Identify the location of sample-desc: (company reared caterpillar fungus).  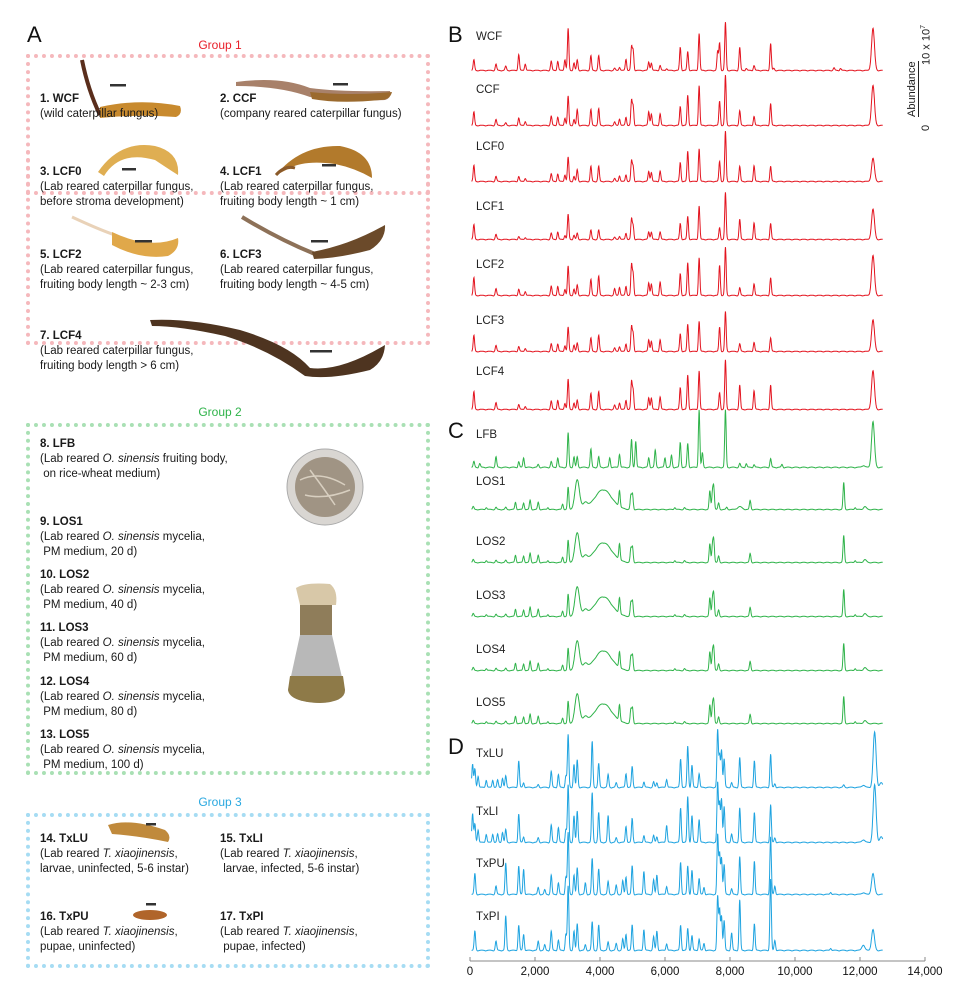
(311, 114).